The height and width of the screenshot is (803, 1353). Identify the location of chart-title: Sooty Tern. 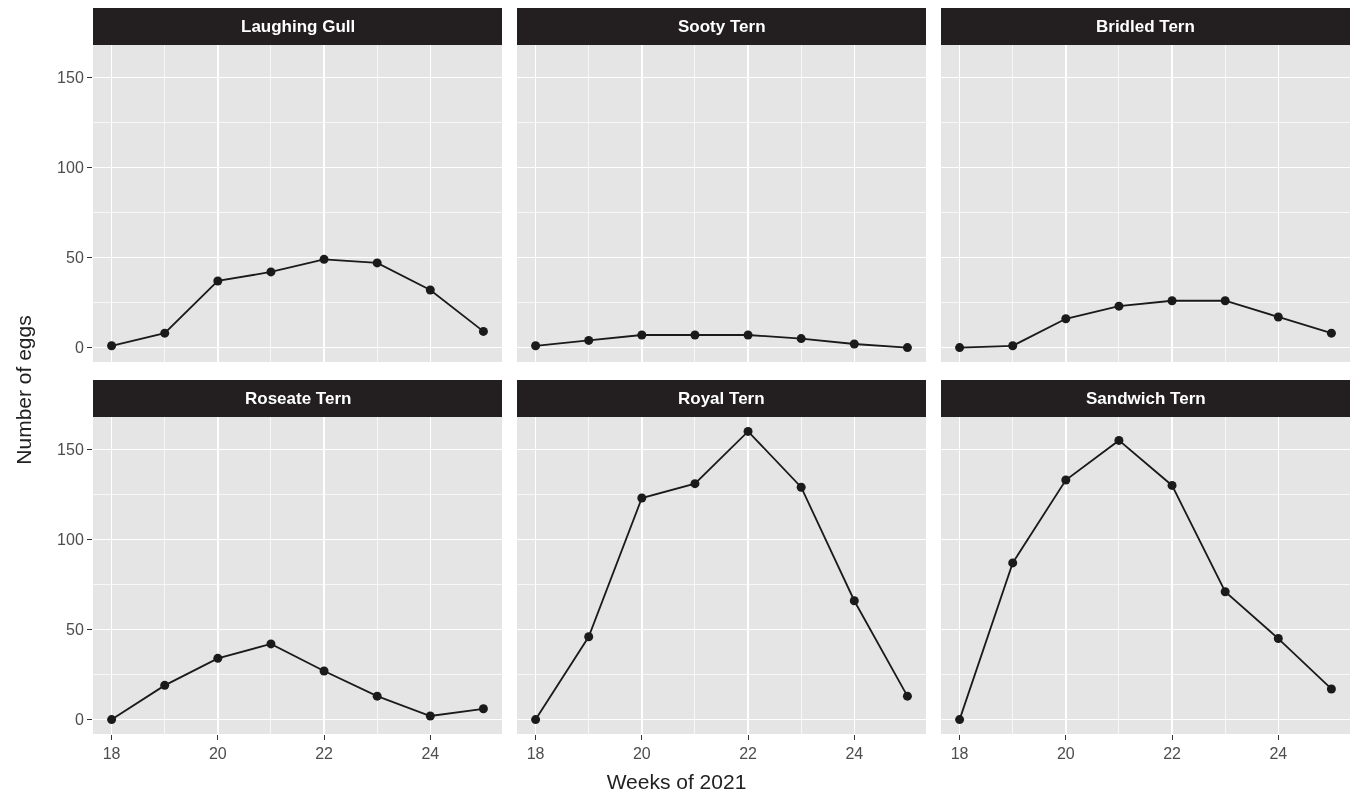
(722, 26).